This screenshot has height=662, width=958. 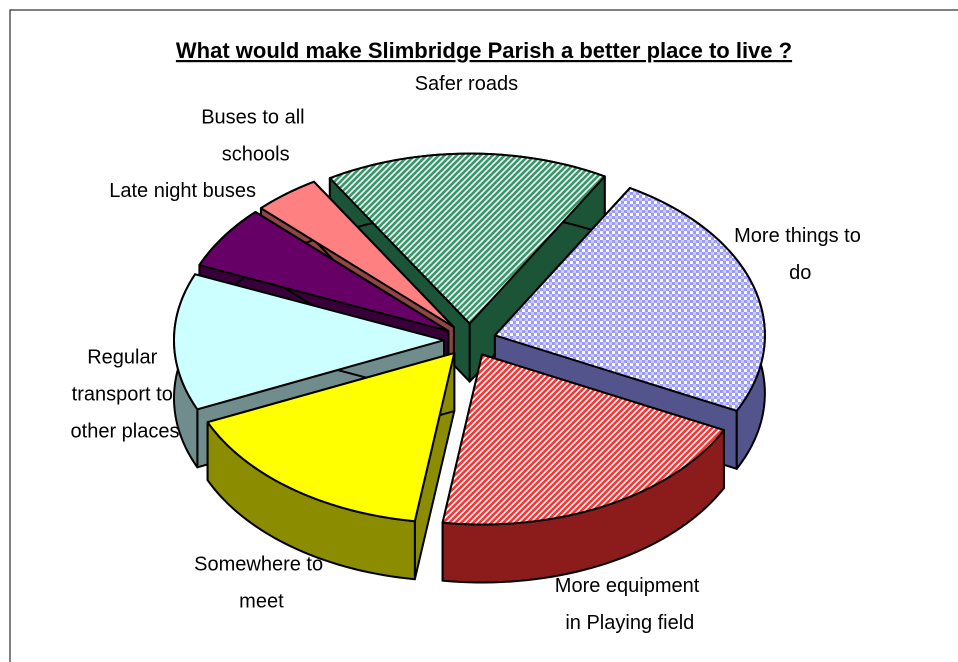 I want to click on slice-label: More equipment in Playing field, so click(x=630, y=604).